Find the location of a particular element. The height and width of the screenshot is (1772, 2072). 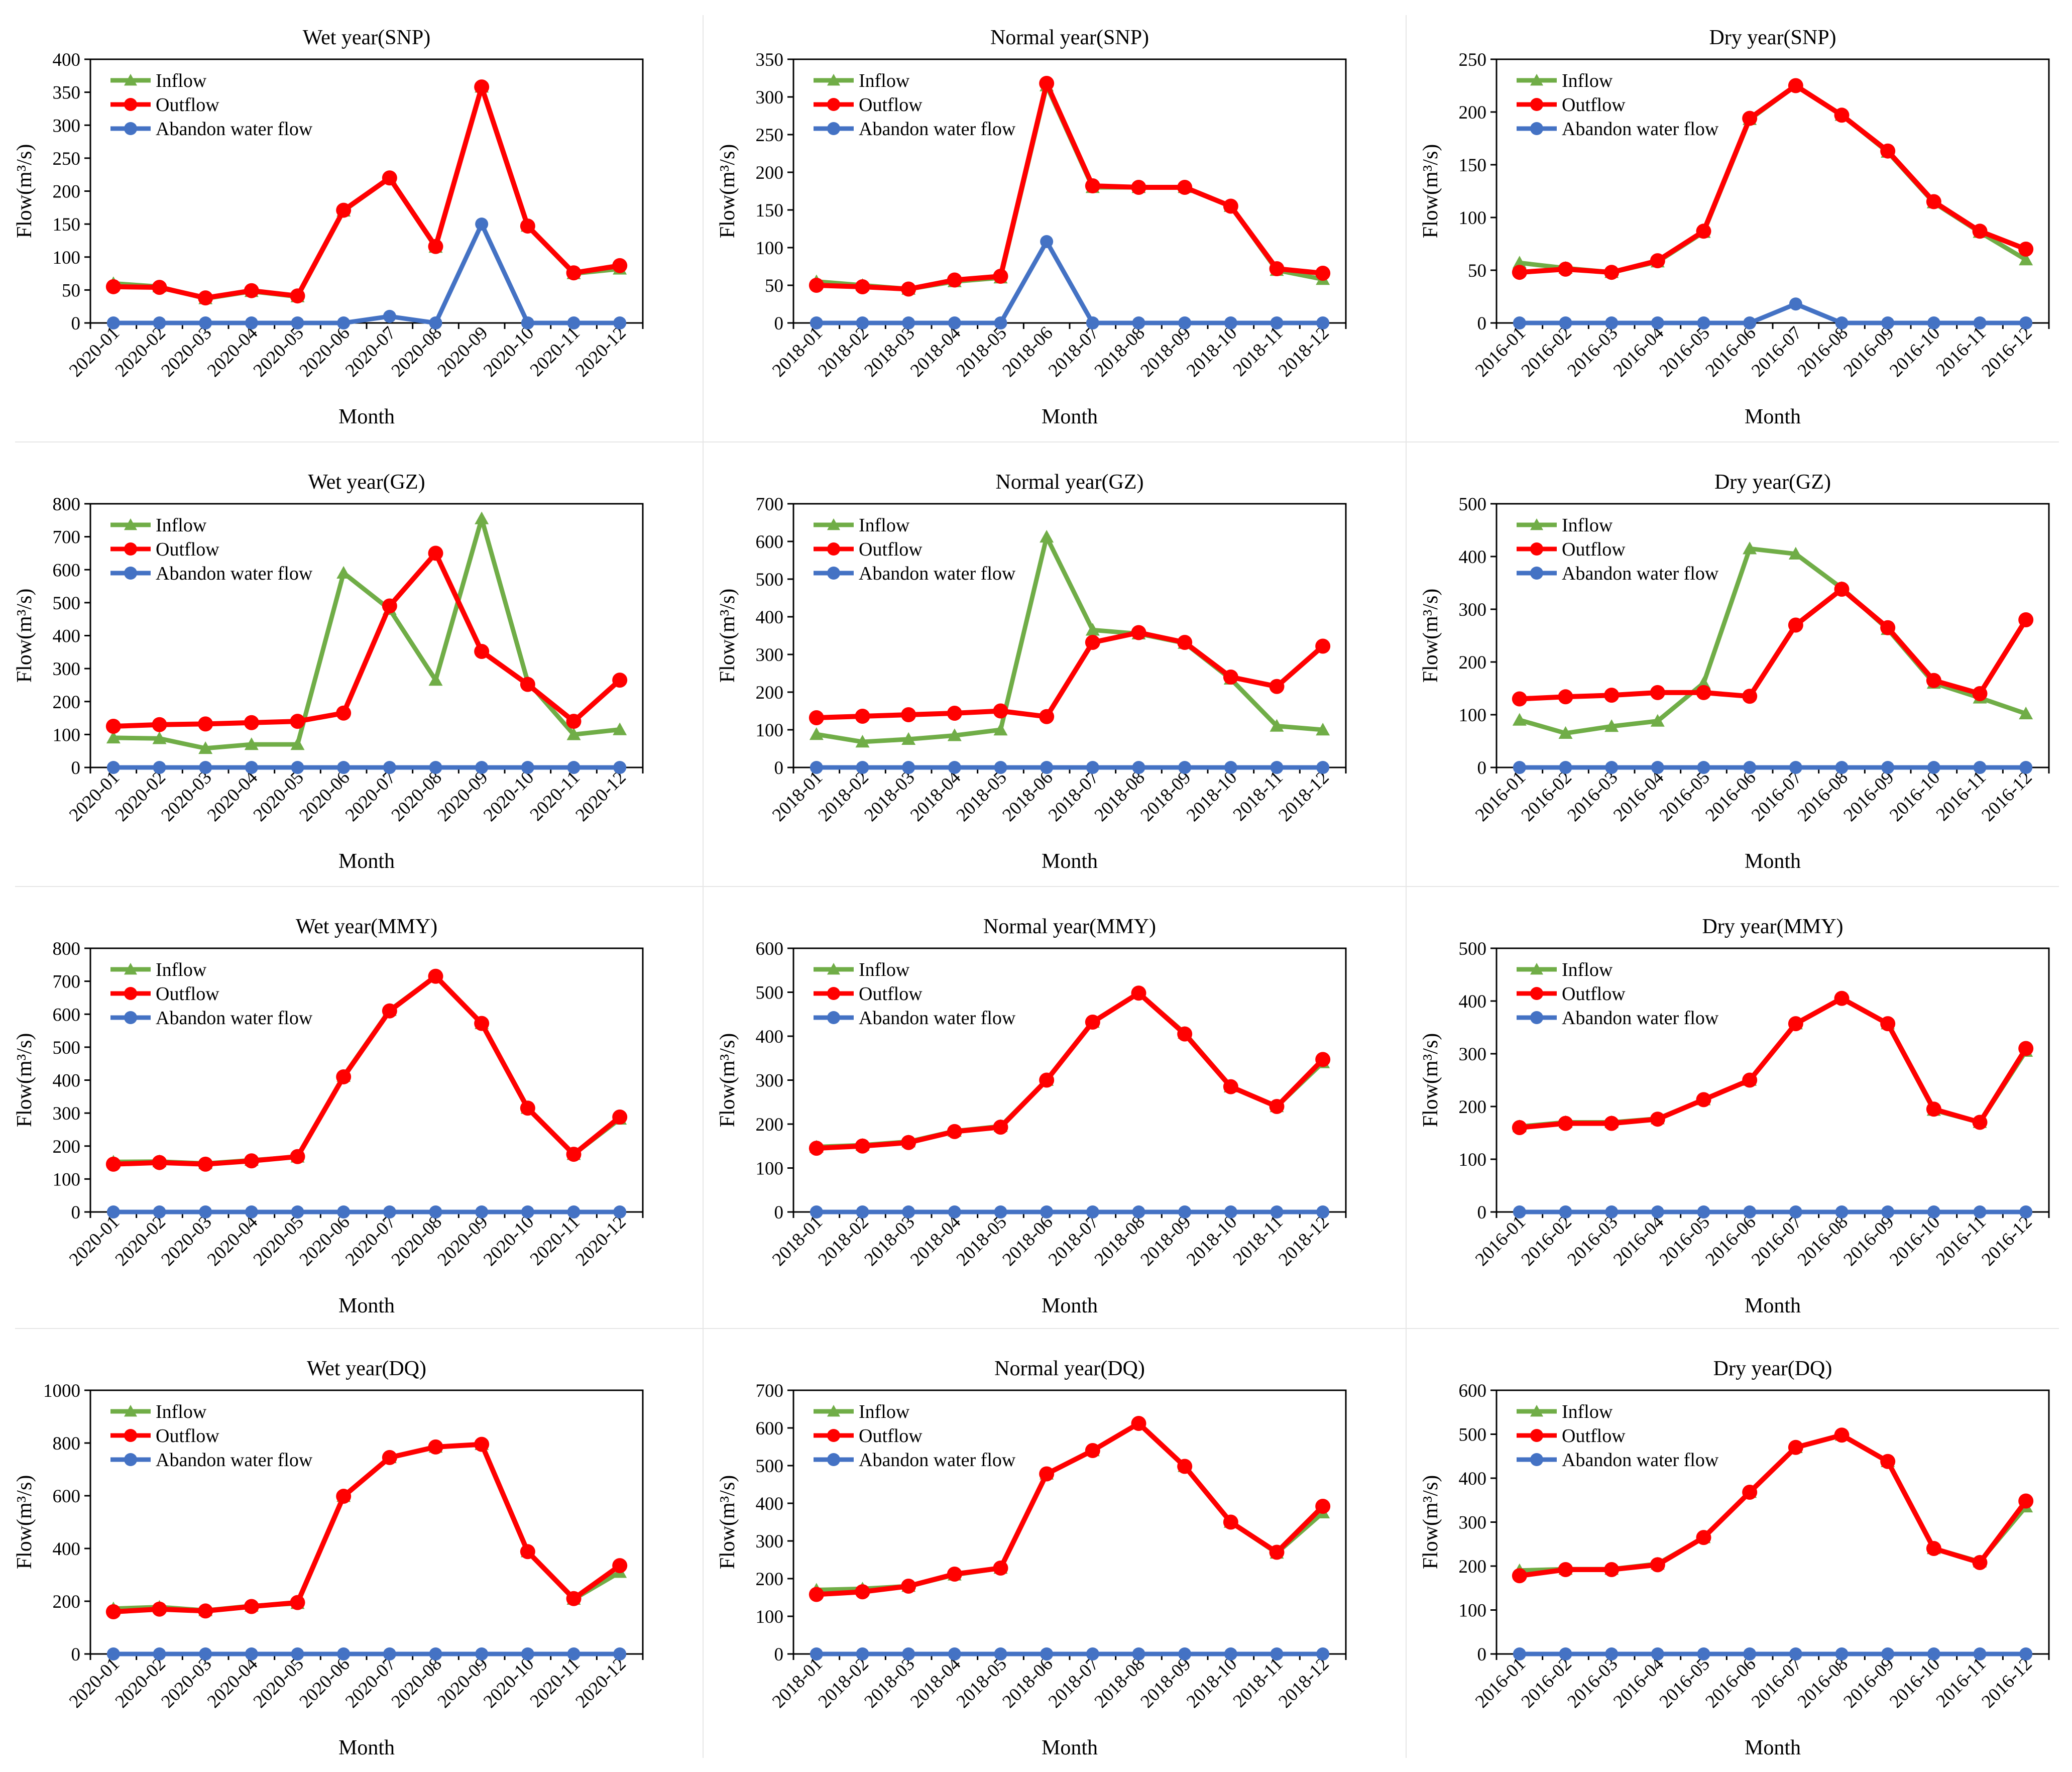

x-tick-label: 2016-03 is located at coordinates (1593, 796).